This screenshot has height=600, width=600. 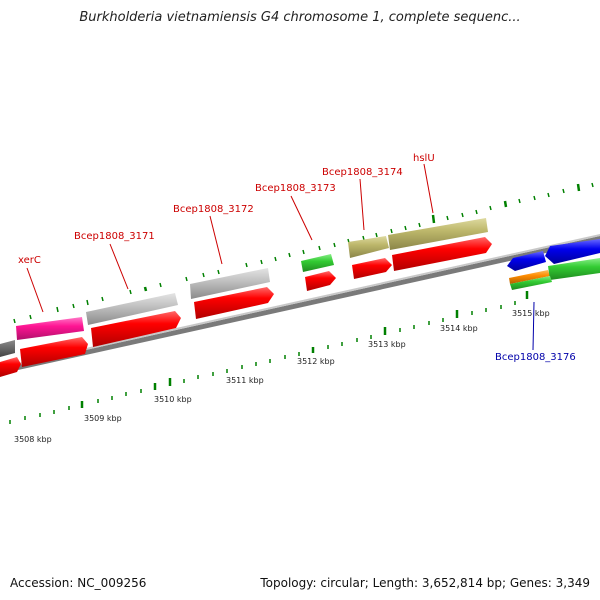 I want to click on gene-dark-fragment, so click(x=7, y=348).